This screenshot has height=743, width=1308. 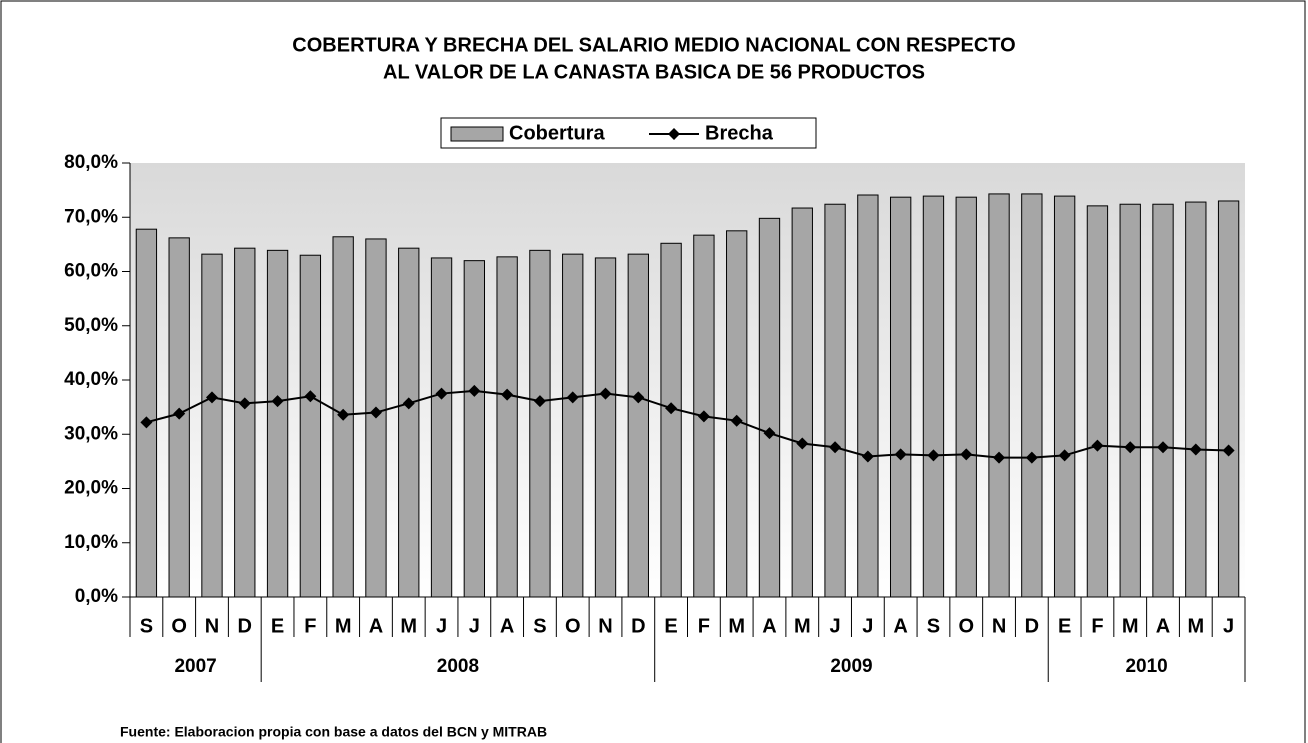 I want to click on year-label: 2007, so click(x=195, y=666).